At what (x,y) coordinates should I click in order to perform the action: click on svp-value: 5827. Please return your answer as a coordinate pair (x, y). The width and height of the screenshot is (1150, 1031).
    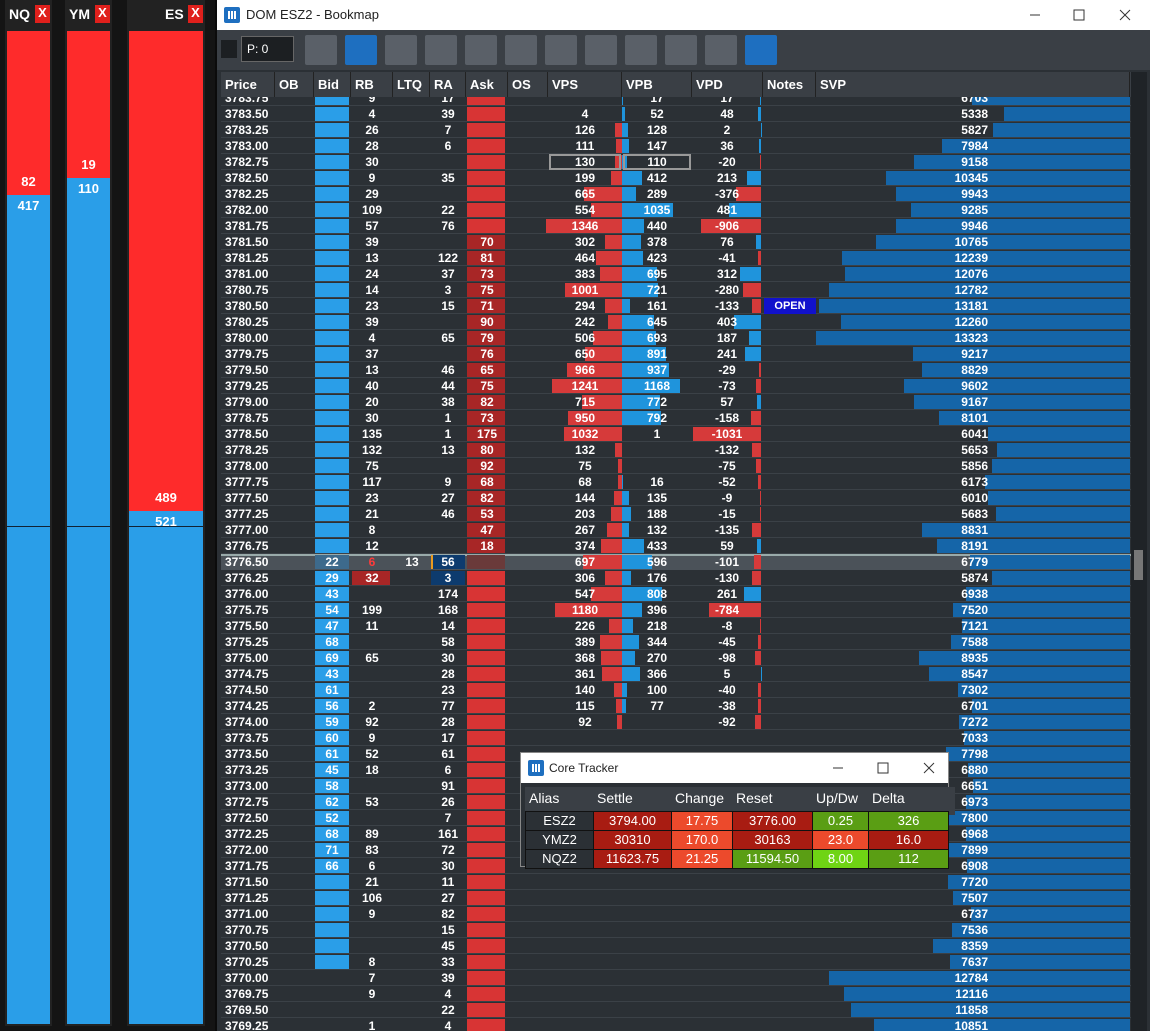
    Looking at the image, I should click on (974, 130).